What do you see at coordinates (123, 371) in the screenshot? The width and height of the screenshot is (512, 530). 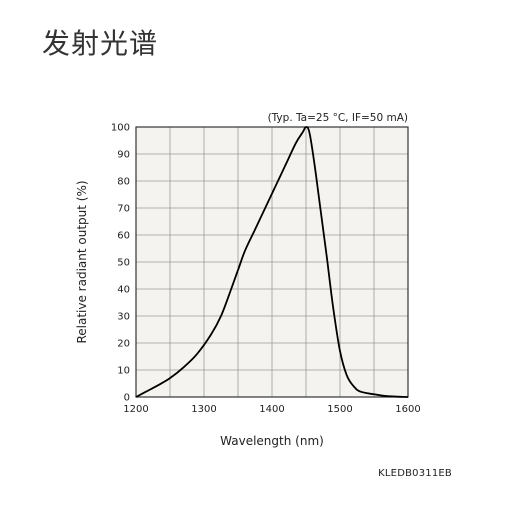 I see `y-tick-label: 10` at bounding box center [123, 371].